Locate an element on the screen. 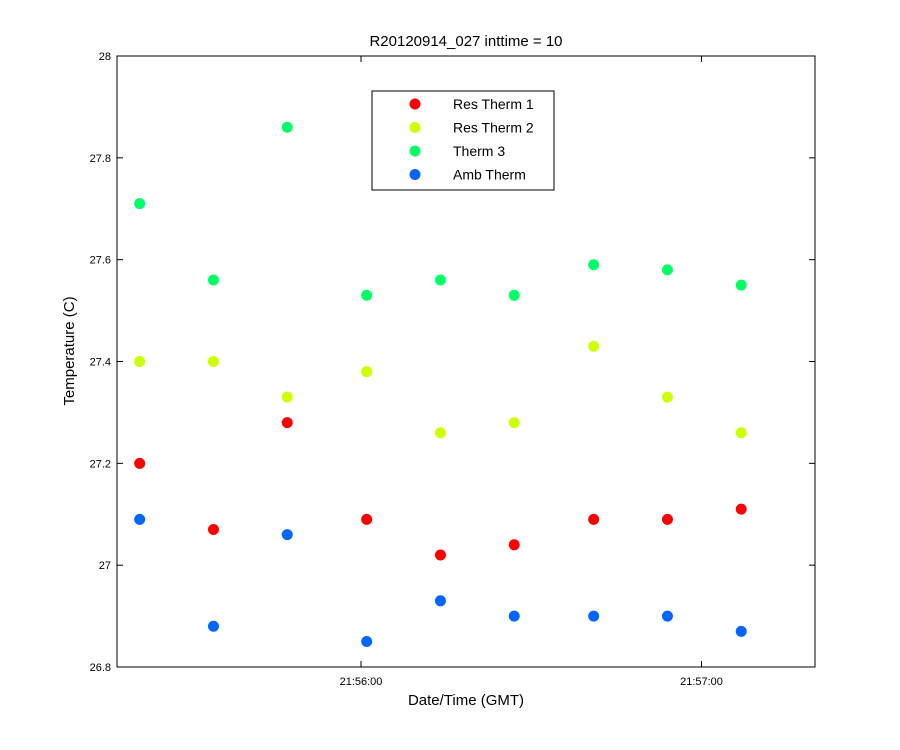 This screenshot has width=900, height=750. x-tick-label: 21:56:00 is located at coordinates (361, 682).